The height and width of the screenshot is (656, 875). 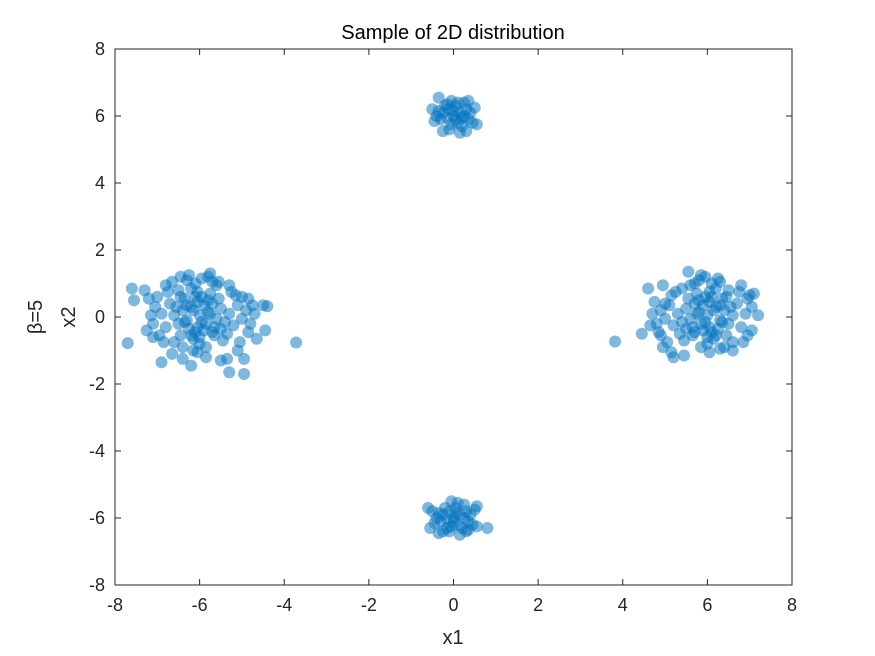 What do you see at coordinates (97, 451) in the screenshot?
I see `y-tick-label: -4` at bounding box center [97, 451].